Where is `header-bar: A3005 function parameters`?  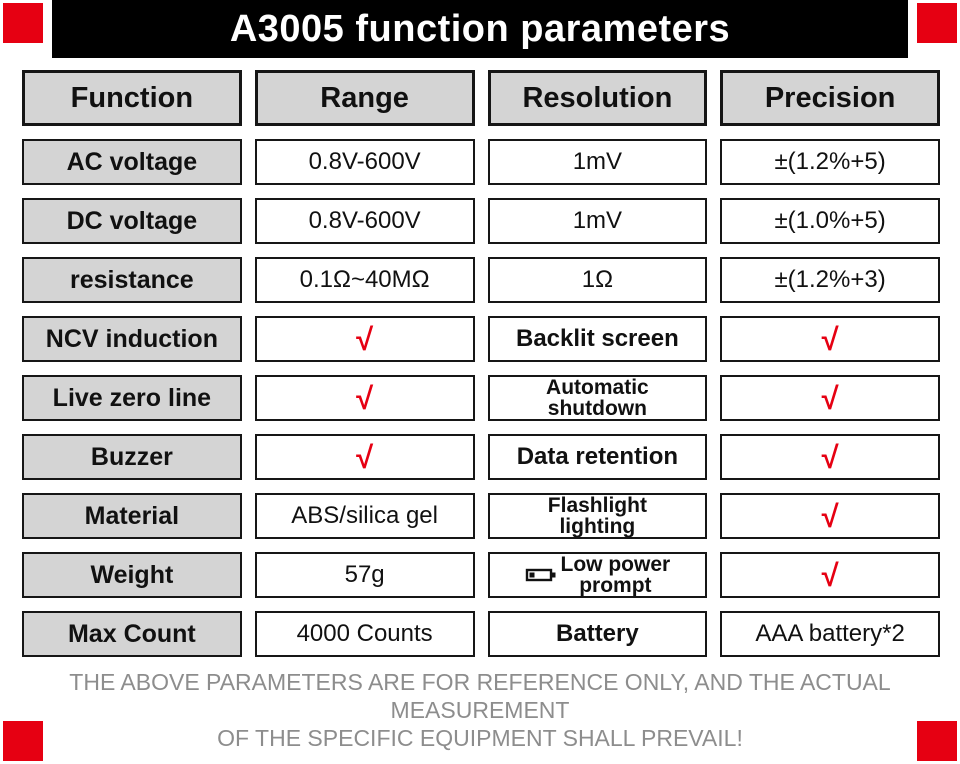
header-bar: A3005 function parameters is located at coordinates (480, 29).